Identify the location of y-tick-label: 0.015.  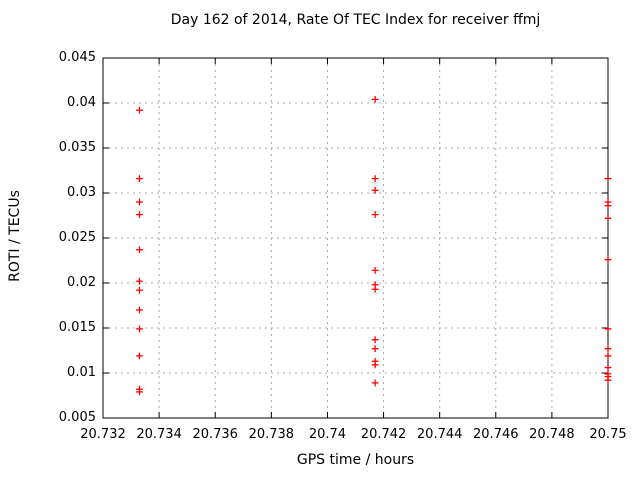
(77, 327).